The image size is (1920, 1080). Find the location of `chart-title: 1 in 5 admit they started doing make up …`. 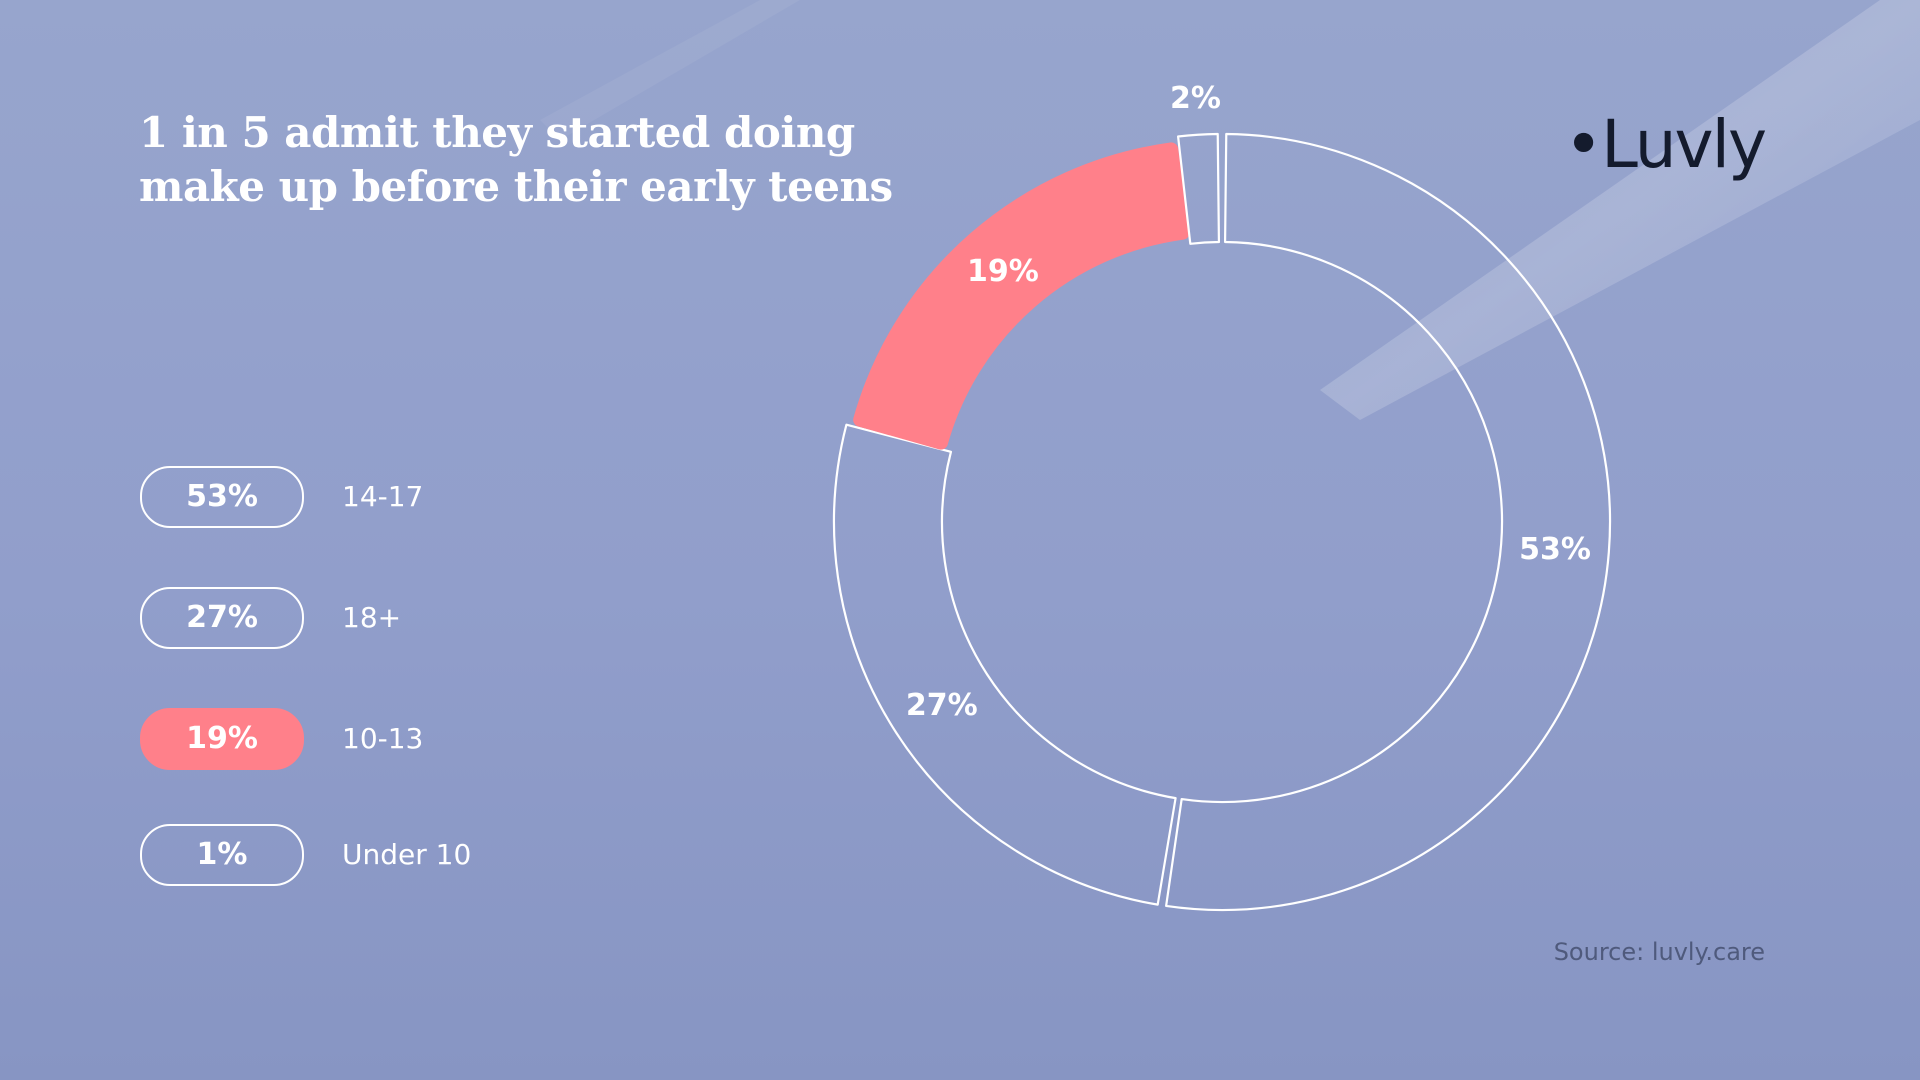

chart-title: 1 in 5 admit they started doing make up … is located at coordinates (519, 160).